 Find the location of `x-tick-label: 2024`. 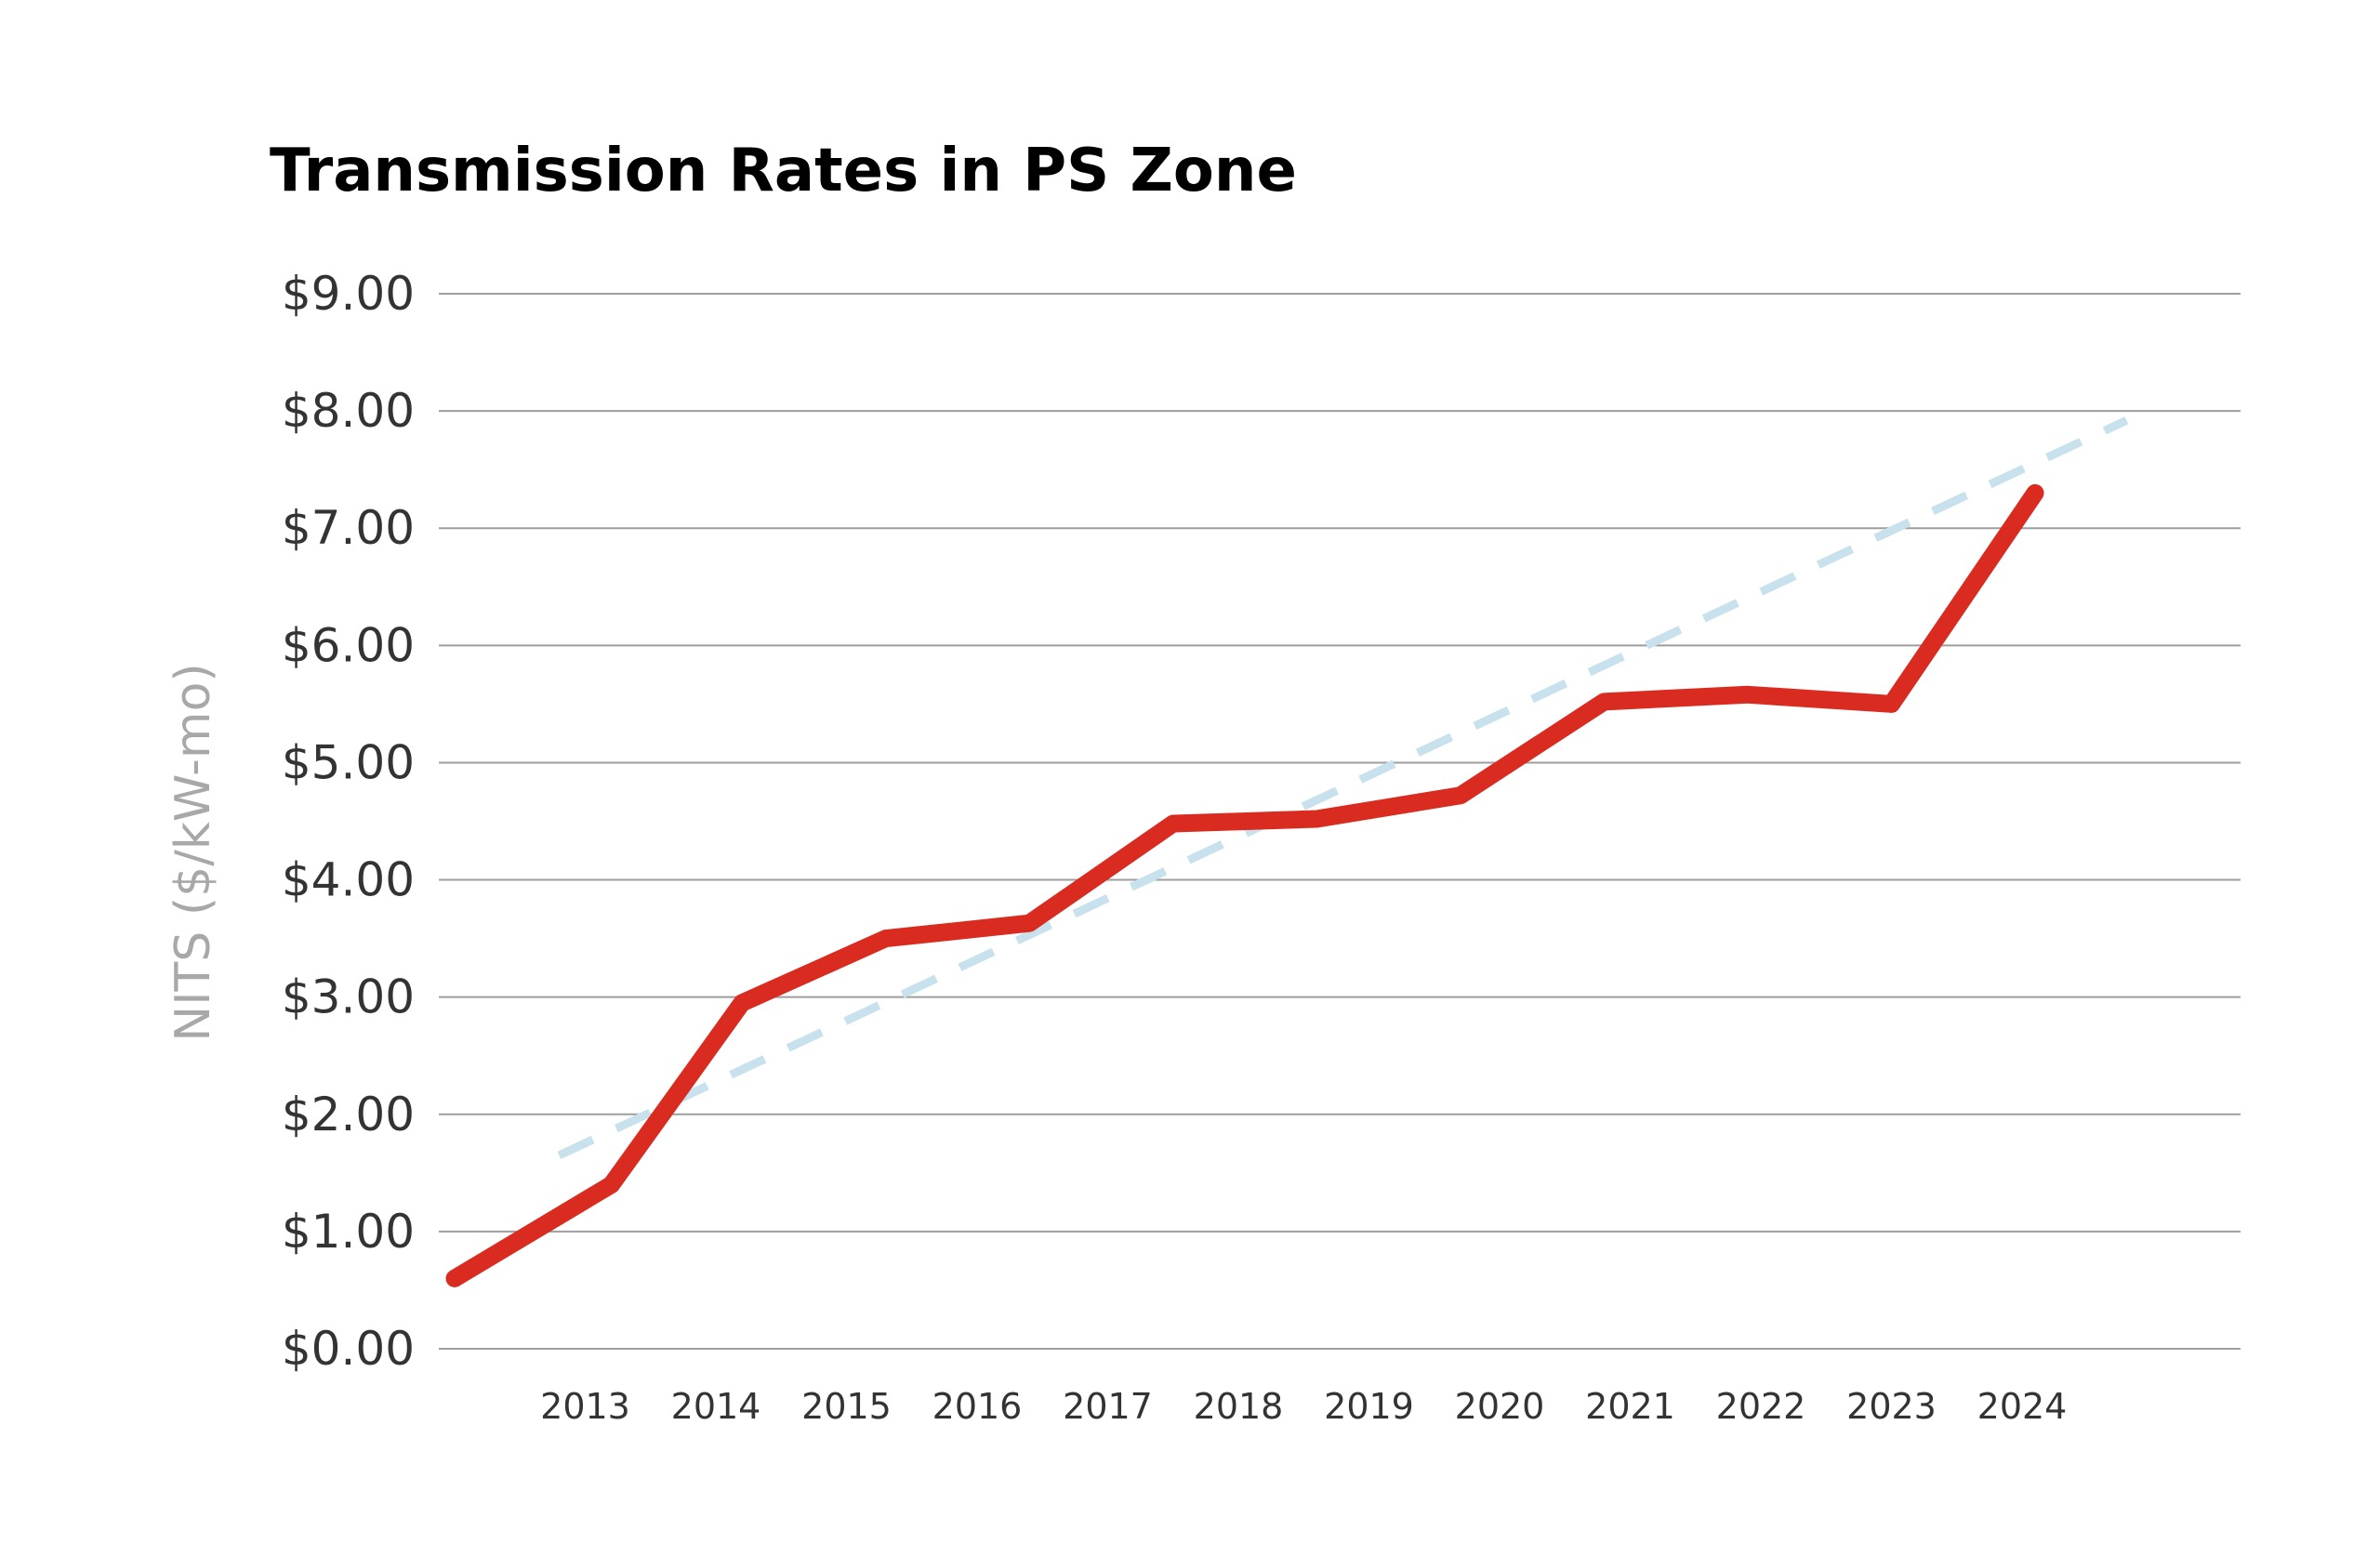

x-tick-label: 2024 is located at coordinates (2022, 1407).